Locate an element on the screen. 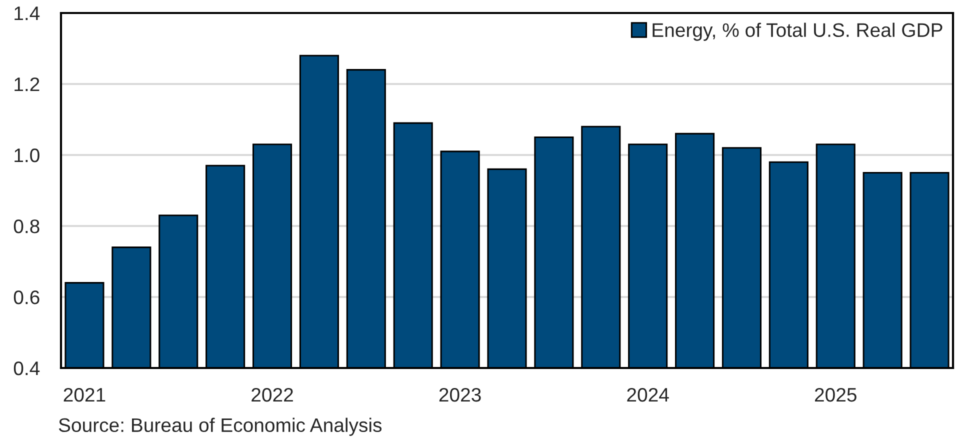 This screenshot has height=446, width=955. x-tick-label: 2022 is located at coordinates (272, 395).